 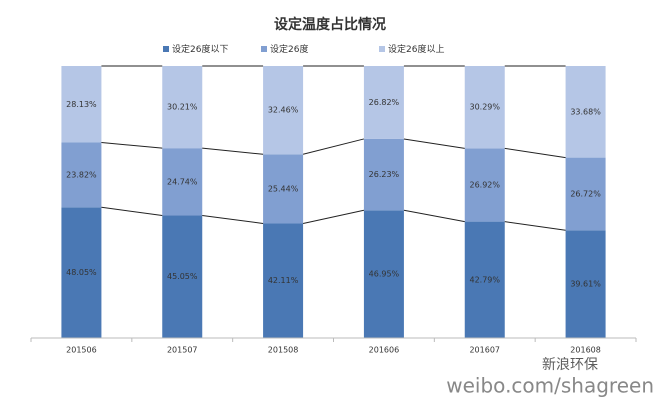 What do you see at coordinates (570, 365) in the screenshot?
I see `watermark-brand: 新浪环保` at bounding box center [570, 365].